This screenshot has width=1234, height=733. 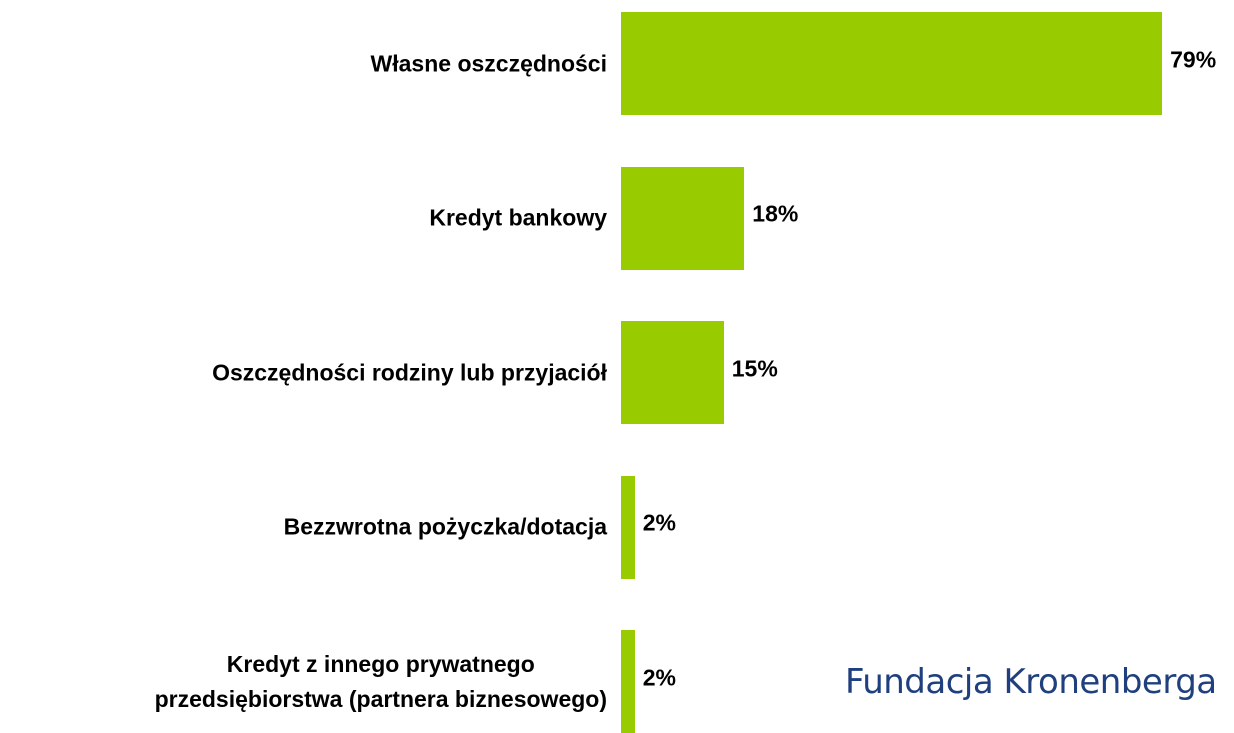 What do you see at coordinates (518, 217) in the screenshot?
I see `category-label: Kredyt bankowy` at bounding box center [518, 217].